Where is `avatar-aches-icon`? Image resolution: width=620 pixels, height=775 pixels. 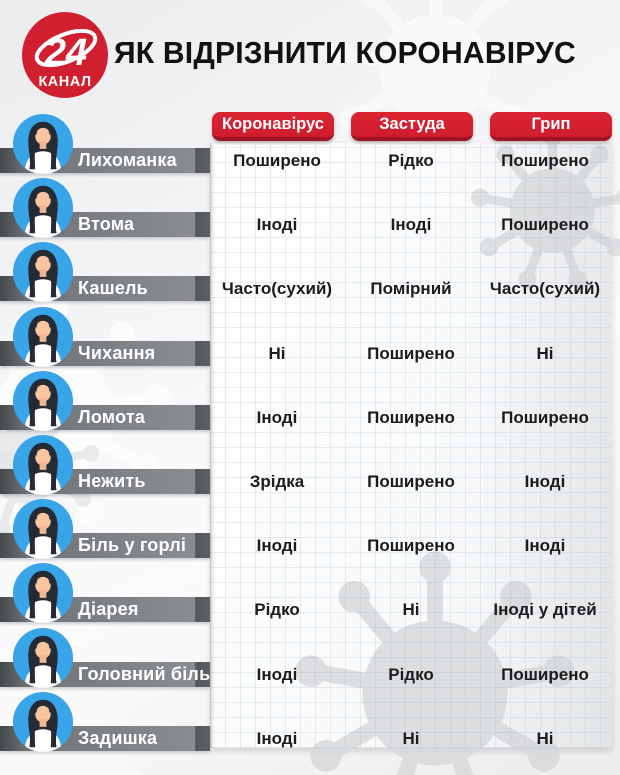
avatar-aches-icon is located at coordinates (43, 401).